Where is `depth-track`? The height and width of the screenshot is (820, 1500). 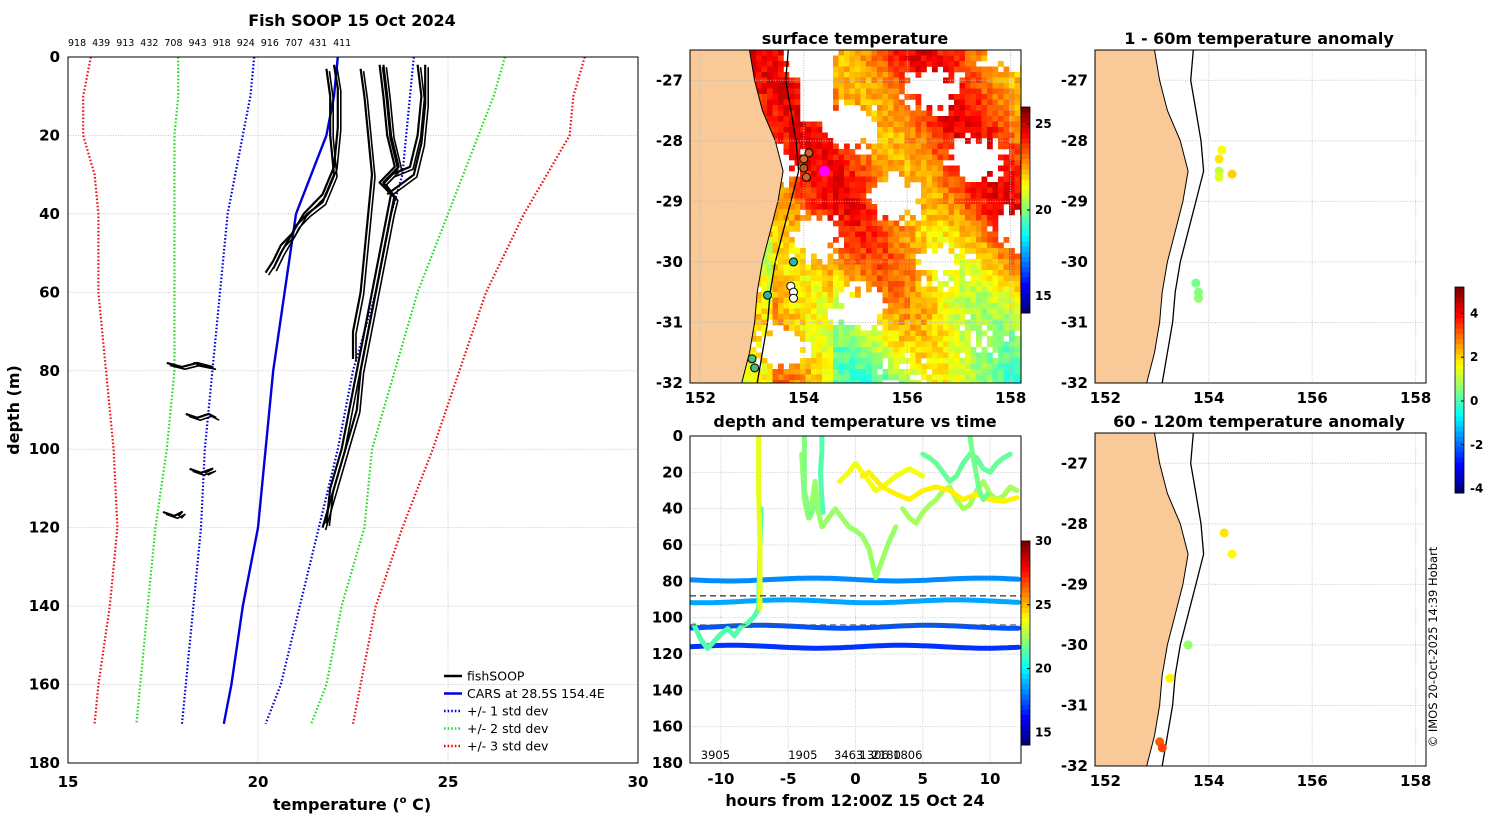
depth-track is located at coordinates (939, 486).